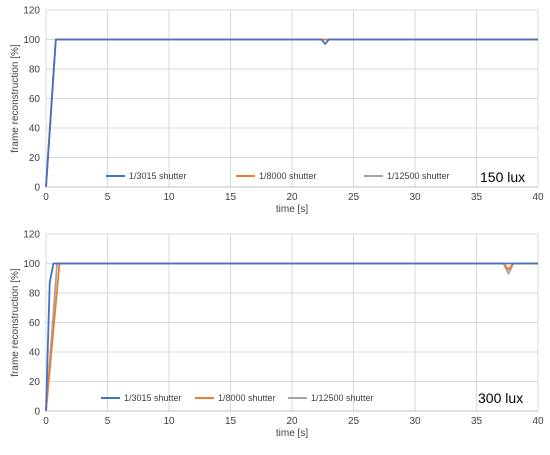  I want to click on lux-annotation: 150 lux, so click(502, 177).